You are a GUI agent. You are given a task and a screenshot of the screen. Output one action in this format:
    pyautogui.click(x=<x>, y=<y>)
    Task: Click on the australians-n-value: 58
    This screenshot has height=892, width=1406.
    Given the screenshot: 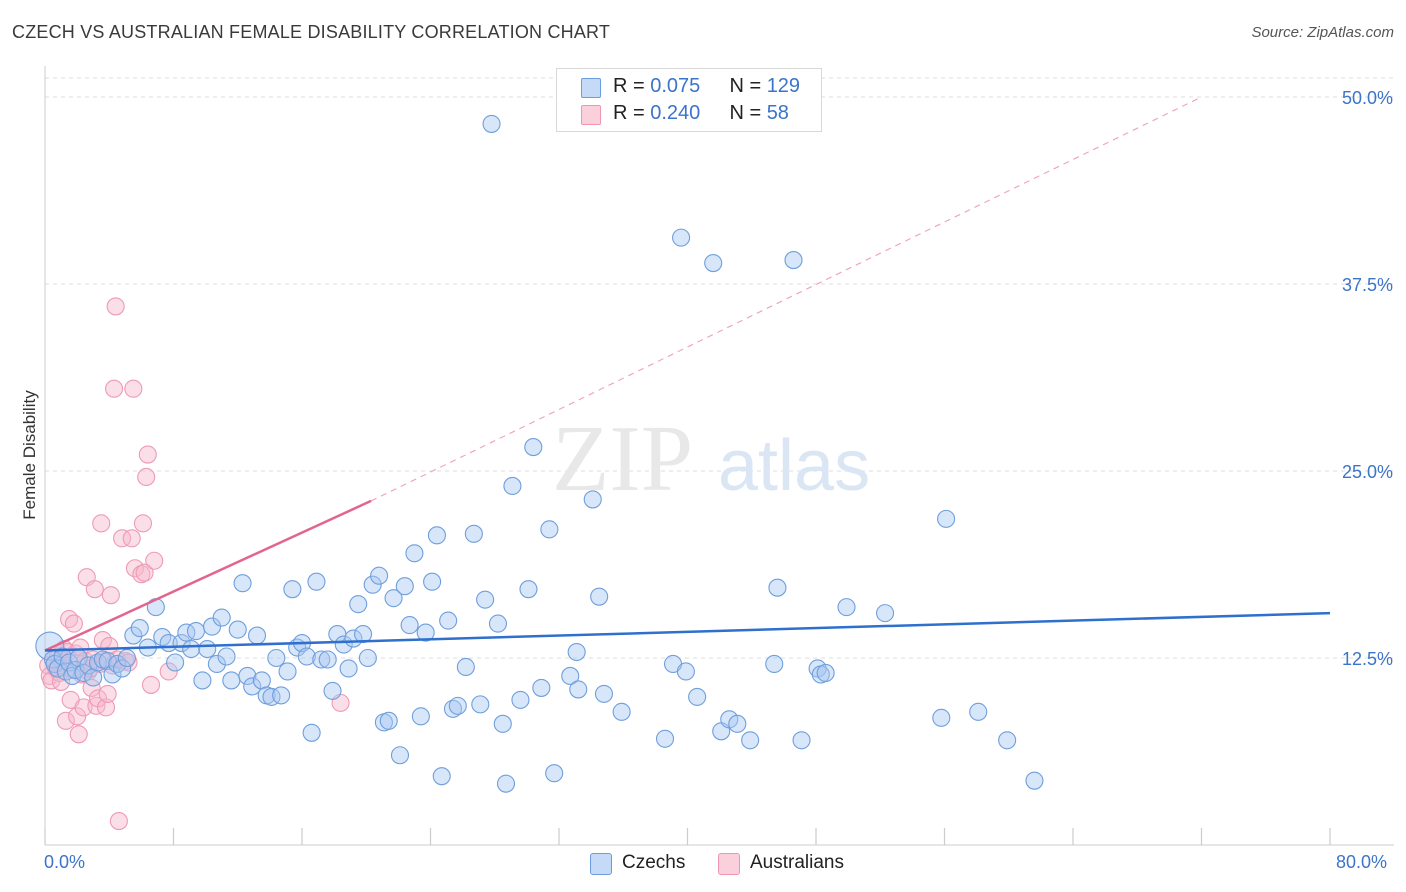 What is the action you would take?
    pyautogui.click(x=777, y=113)
    